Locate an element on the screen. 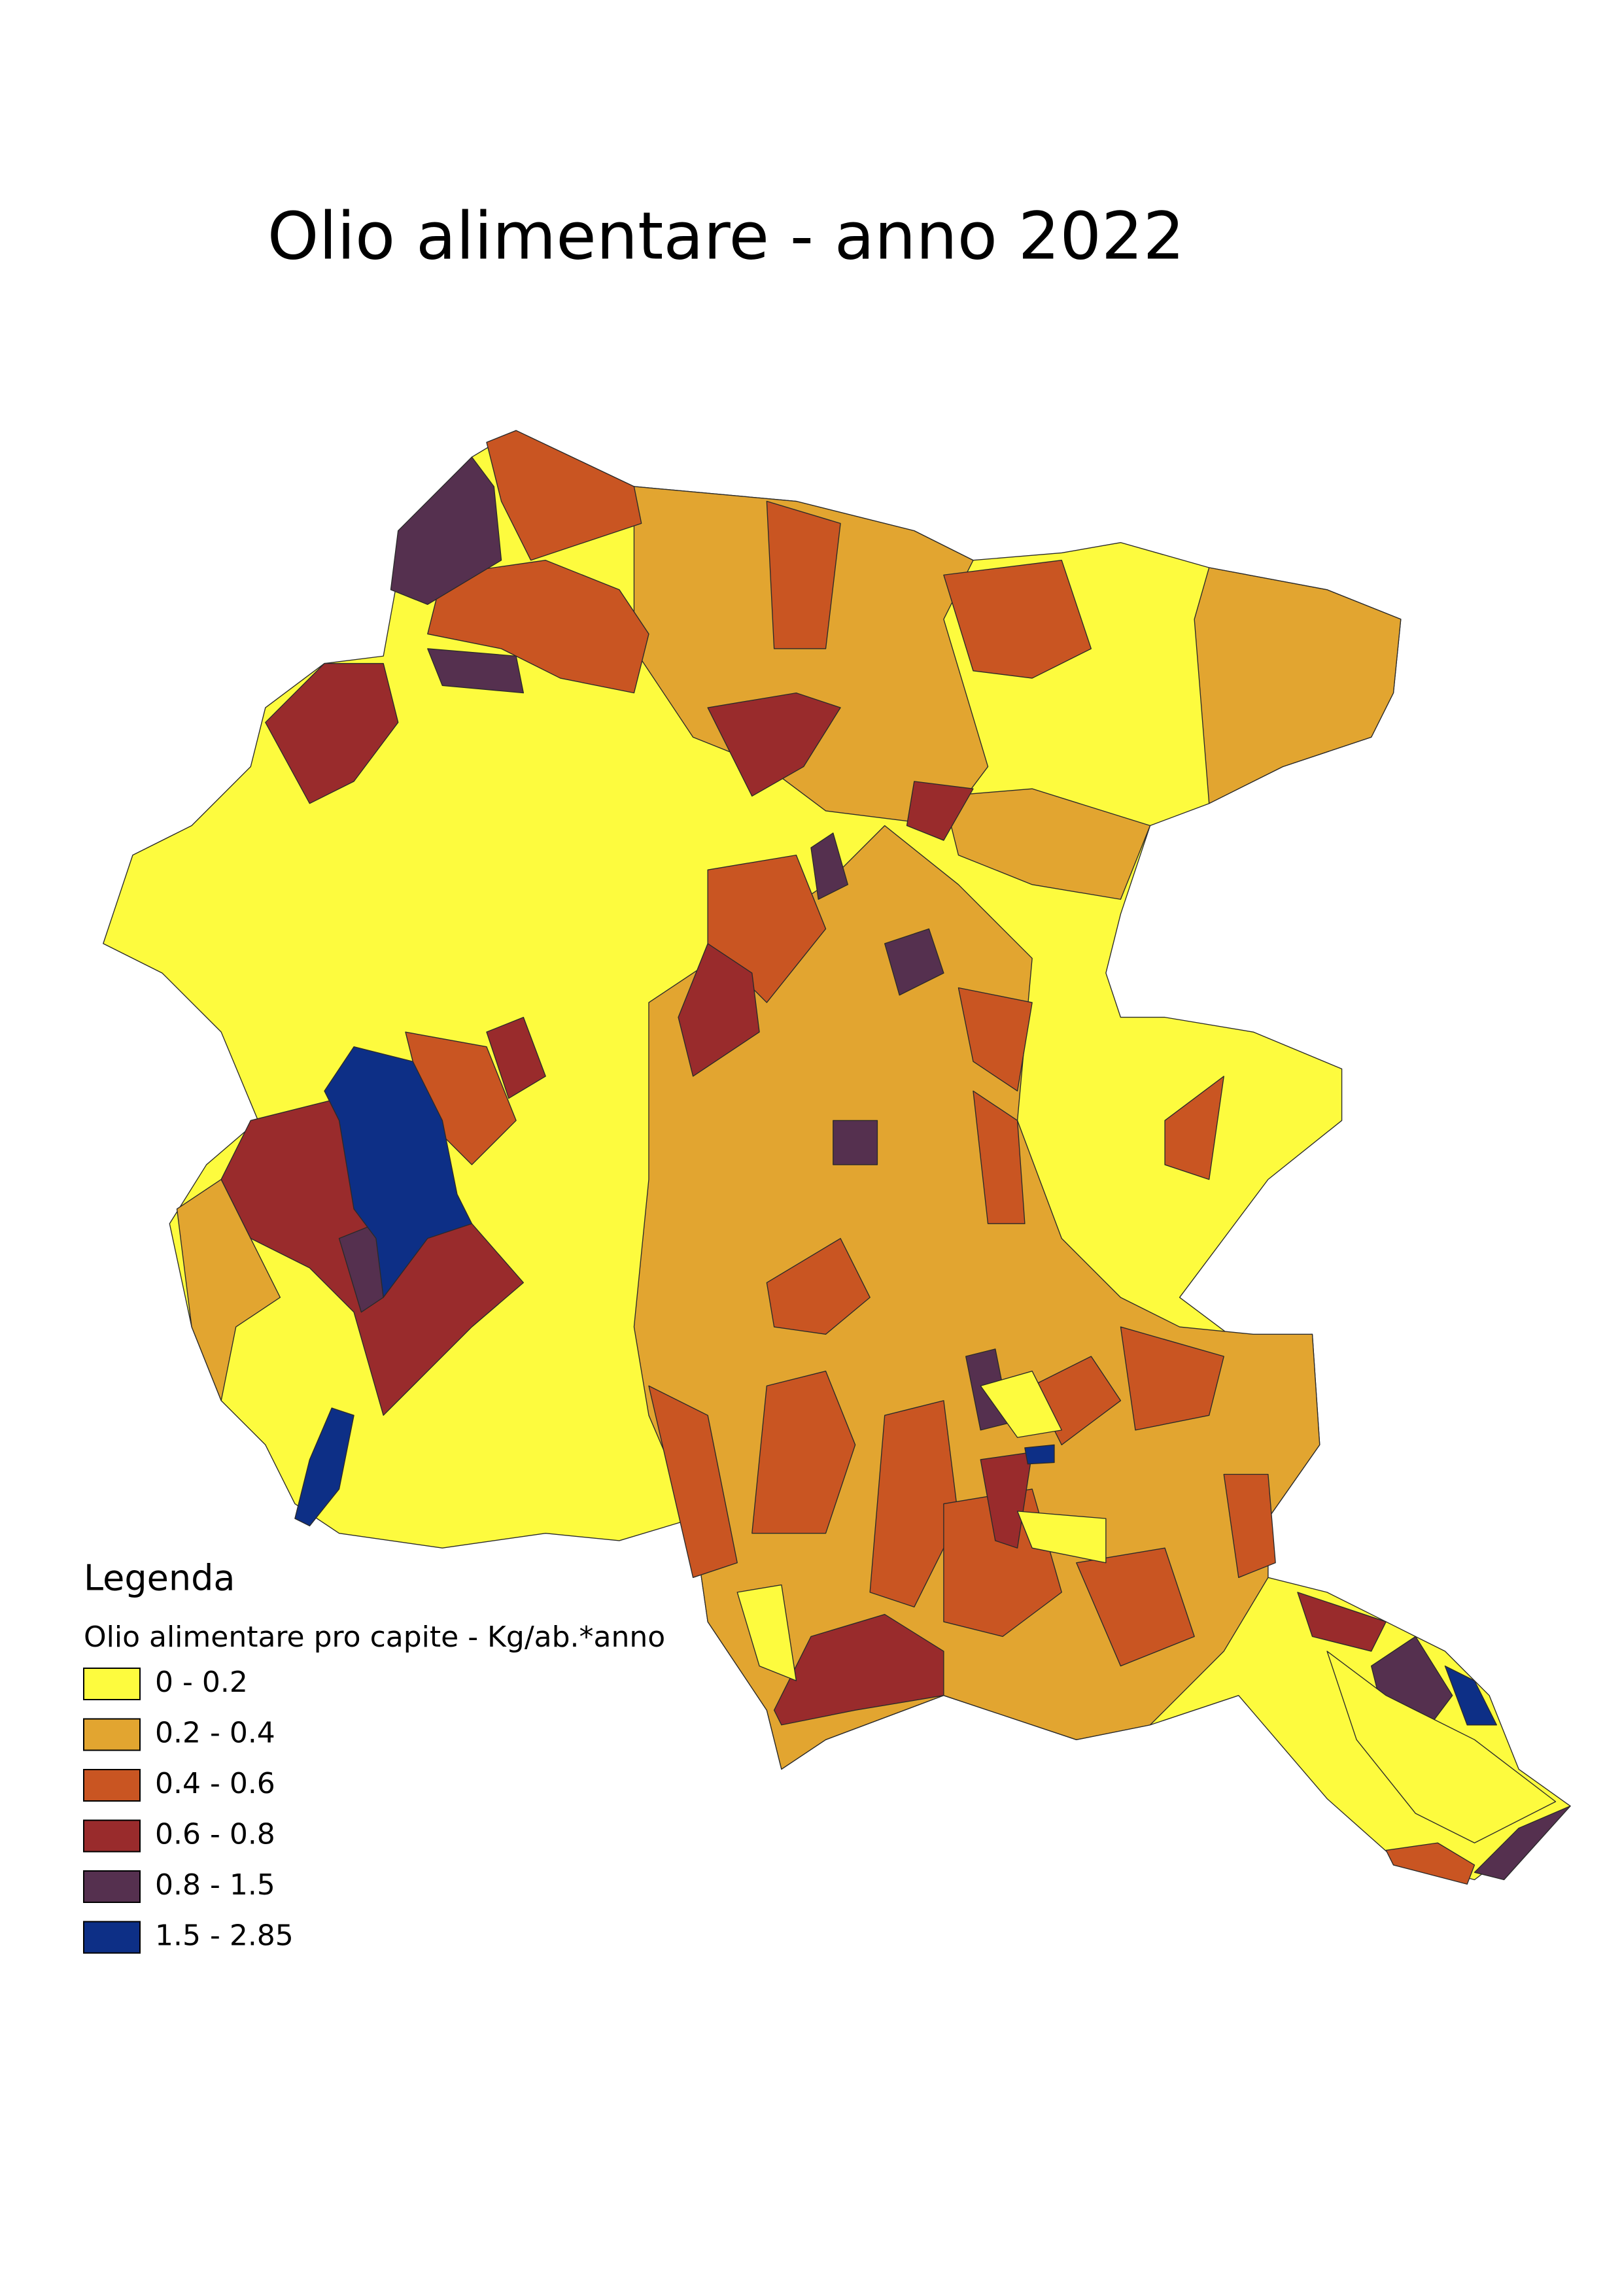  legend-label: 0 - 0.2 is located at coordinates (201, 1682).